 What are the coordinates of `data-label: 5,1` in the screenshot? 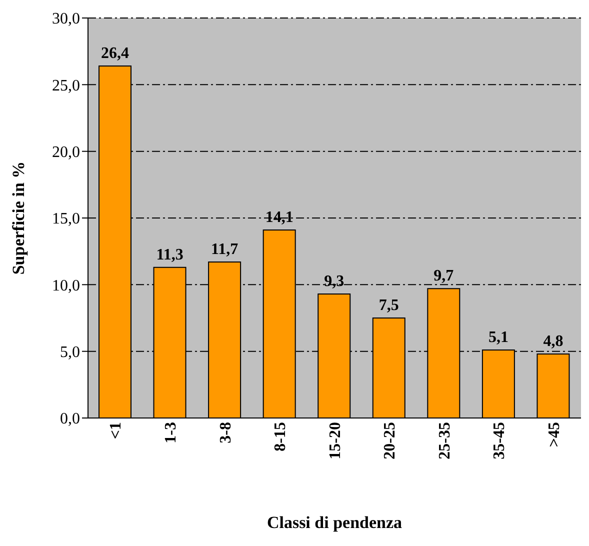 It's located at (498, 337).